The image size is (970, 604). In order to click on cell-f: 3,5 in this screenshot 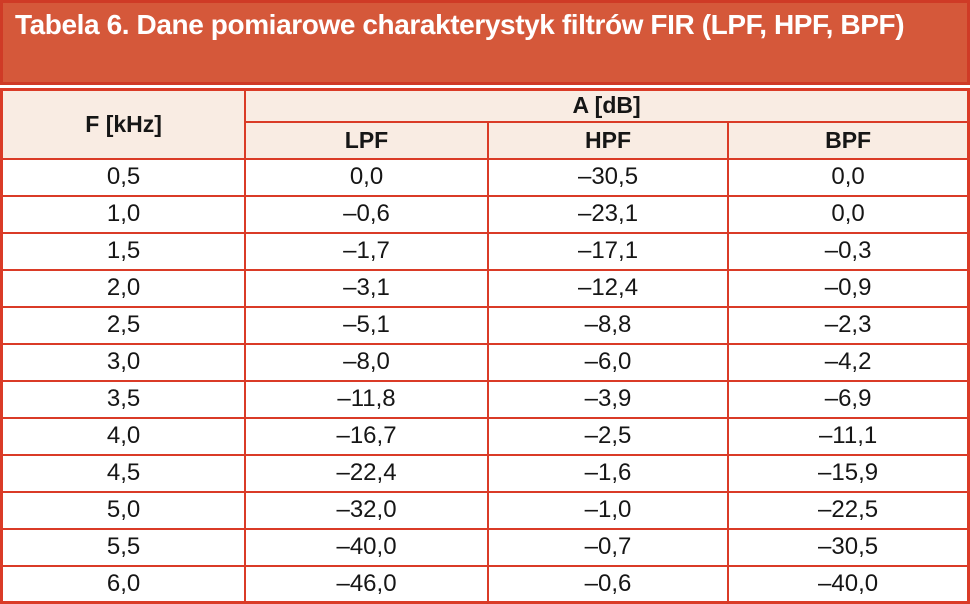, I will do `click(123, 399)`.